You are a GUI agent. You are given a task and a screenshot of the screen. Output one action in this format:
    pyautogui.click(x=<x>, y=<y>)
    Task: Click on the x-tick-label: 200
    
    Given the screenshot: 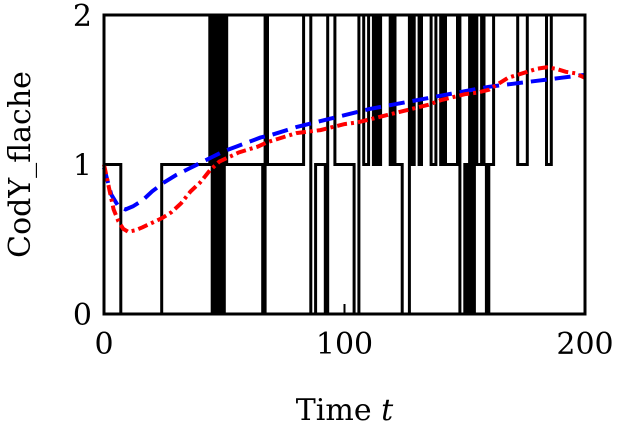 What is the action you would take?
    pyautogui.click(x=584, y=344)
    